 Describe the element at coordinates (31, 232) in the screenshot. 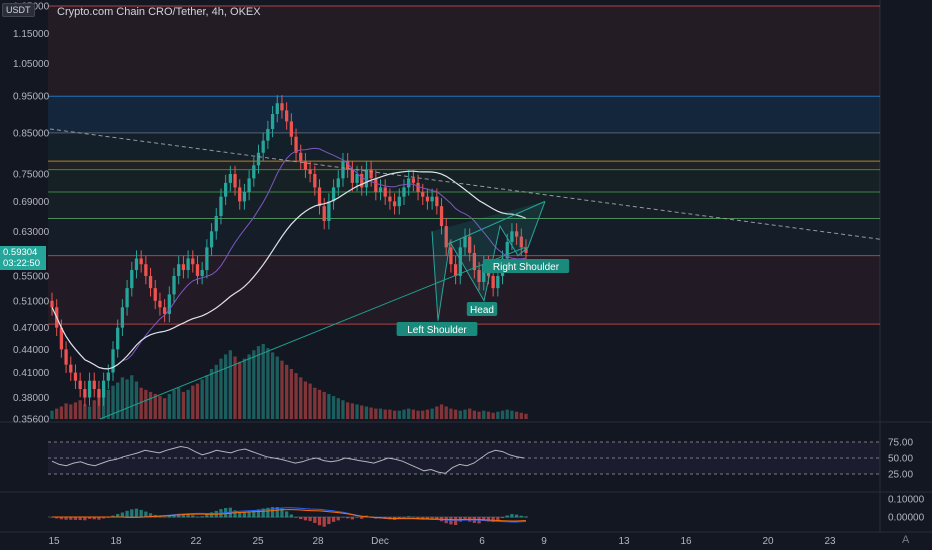

I see `price-tick-label: 0.63000` at that location.